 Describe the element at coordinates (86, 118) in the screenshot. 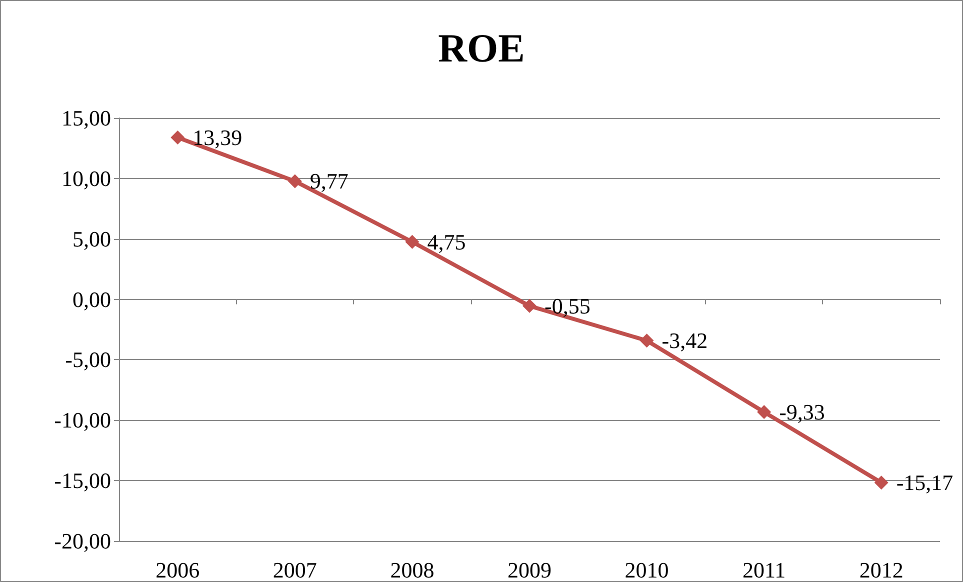

I see `y-tick-label: 15,00` at that location.